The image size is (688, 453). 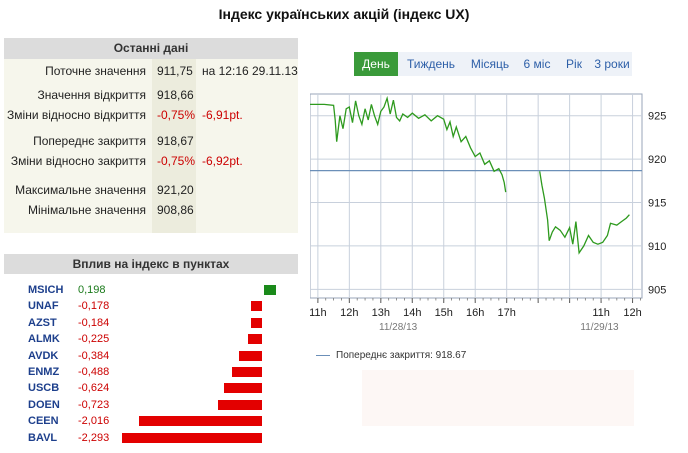 I want to click on influence-ticker-link: ALMK, so click(x=44, y=339).